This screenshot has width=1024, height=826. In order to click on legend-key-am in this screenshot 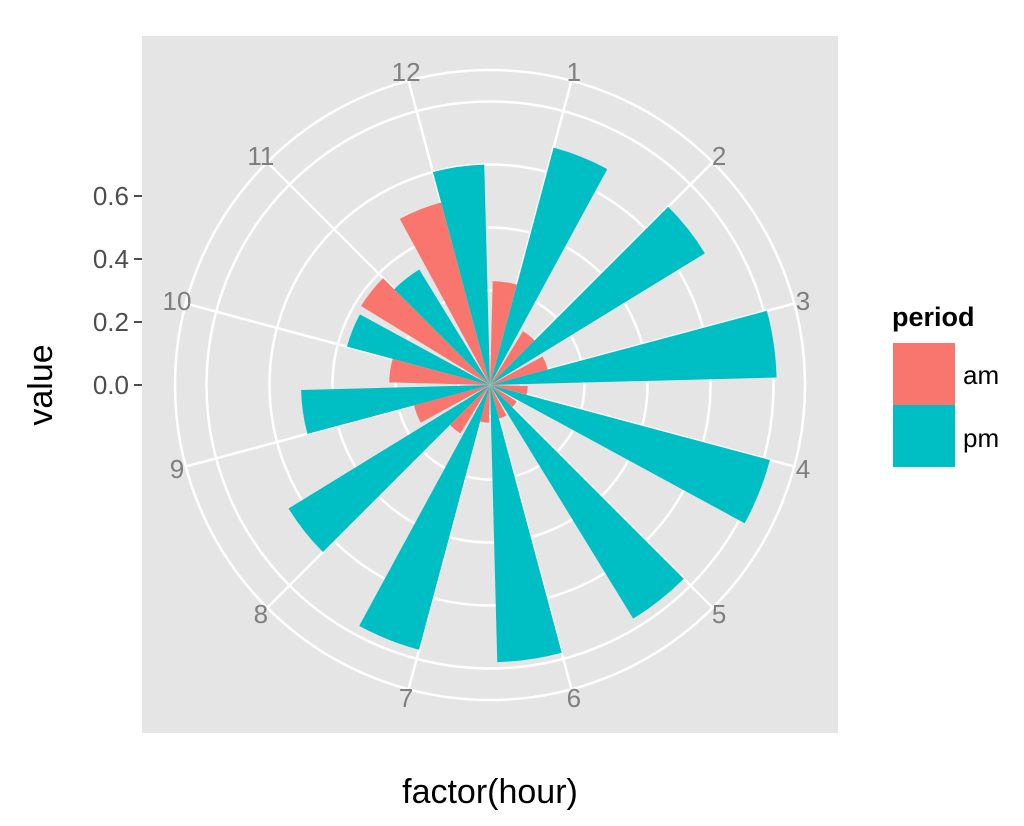, I will do `click(924, 374)`.